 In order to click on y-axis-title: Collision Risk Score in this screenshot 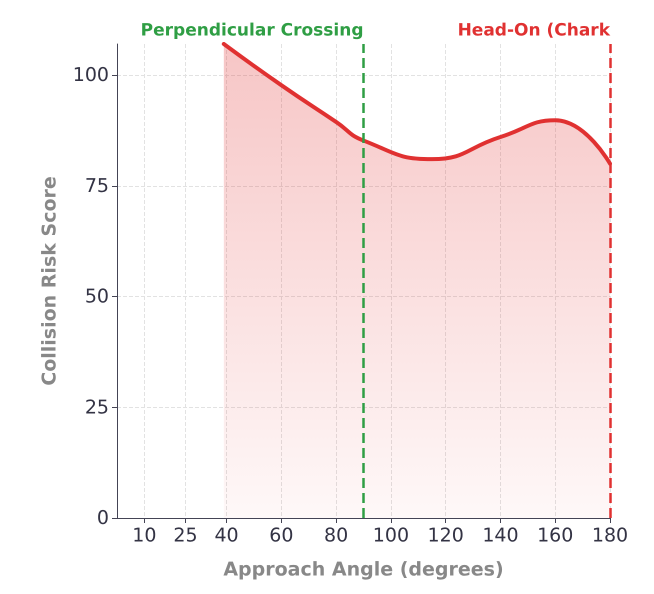, I will do `click(49, 281)`.